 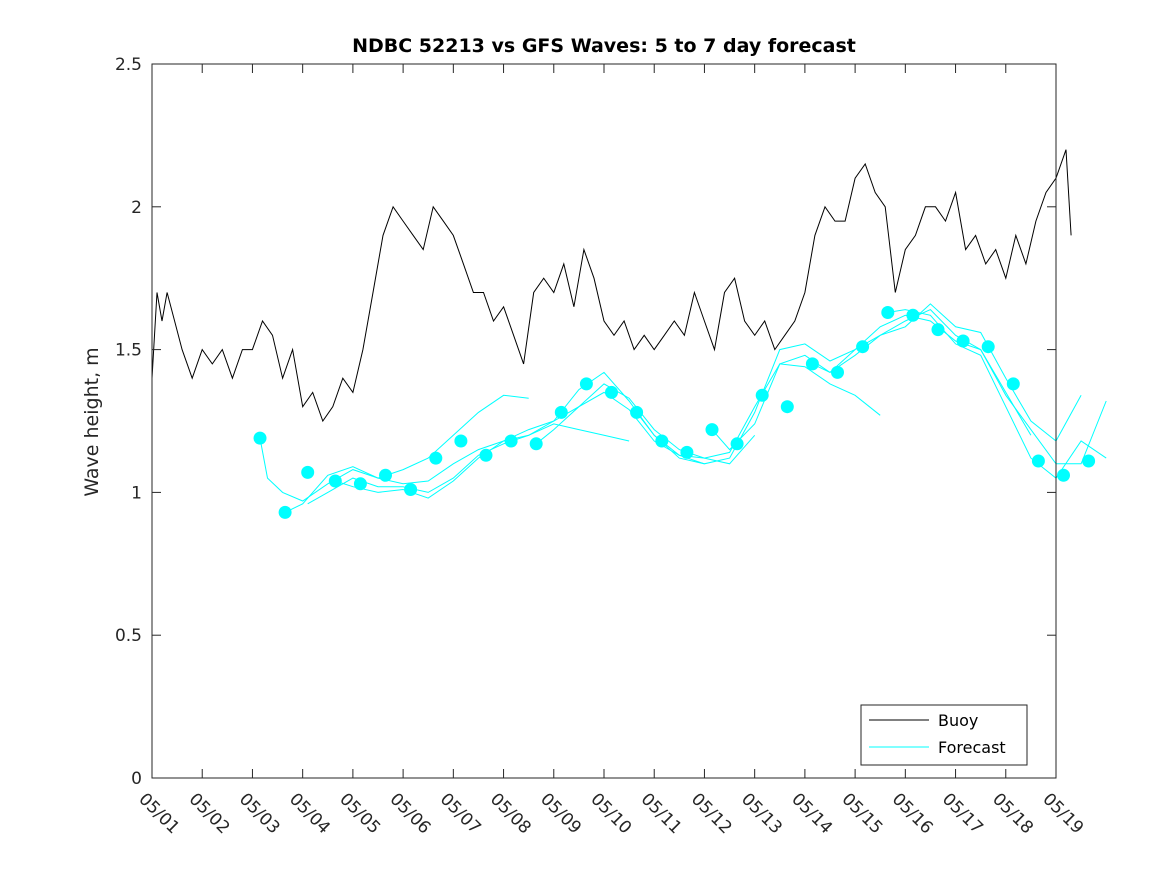 What do you see at coordinates (958, 720) in the screenshot?
I see `legend-buoy-label: Buoy` at bounding box center [958, 720].